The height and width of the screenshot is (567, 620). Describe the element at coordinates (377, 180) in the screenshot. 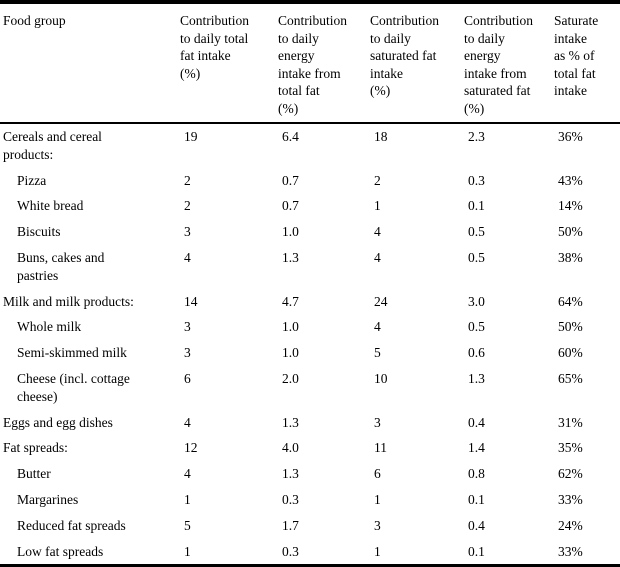

I see `cell-saturated-fat: 2` at that location.